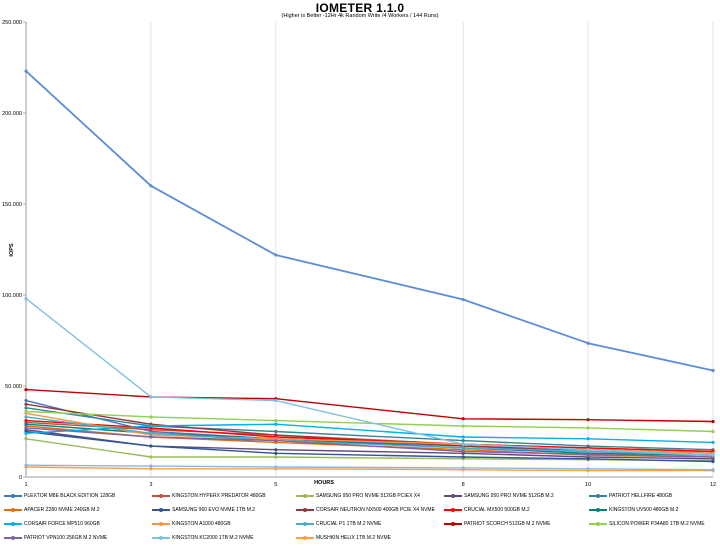 This screenshot has height=550, width=720. I want to click on legend-item: CORSAIR FORCE MP510 960GB, so click(52, 524).